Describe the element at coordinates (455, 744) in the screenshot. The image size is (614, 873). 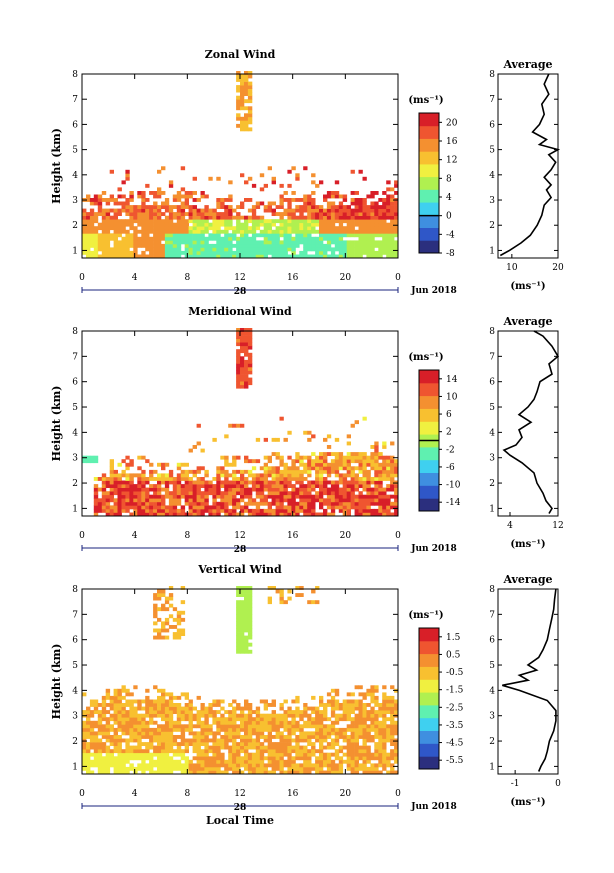
I see `colorbar-tick-label: -4.5` at that location.